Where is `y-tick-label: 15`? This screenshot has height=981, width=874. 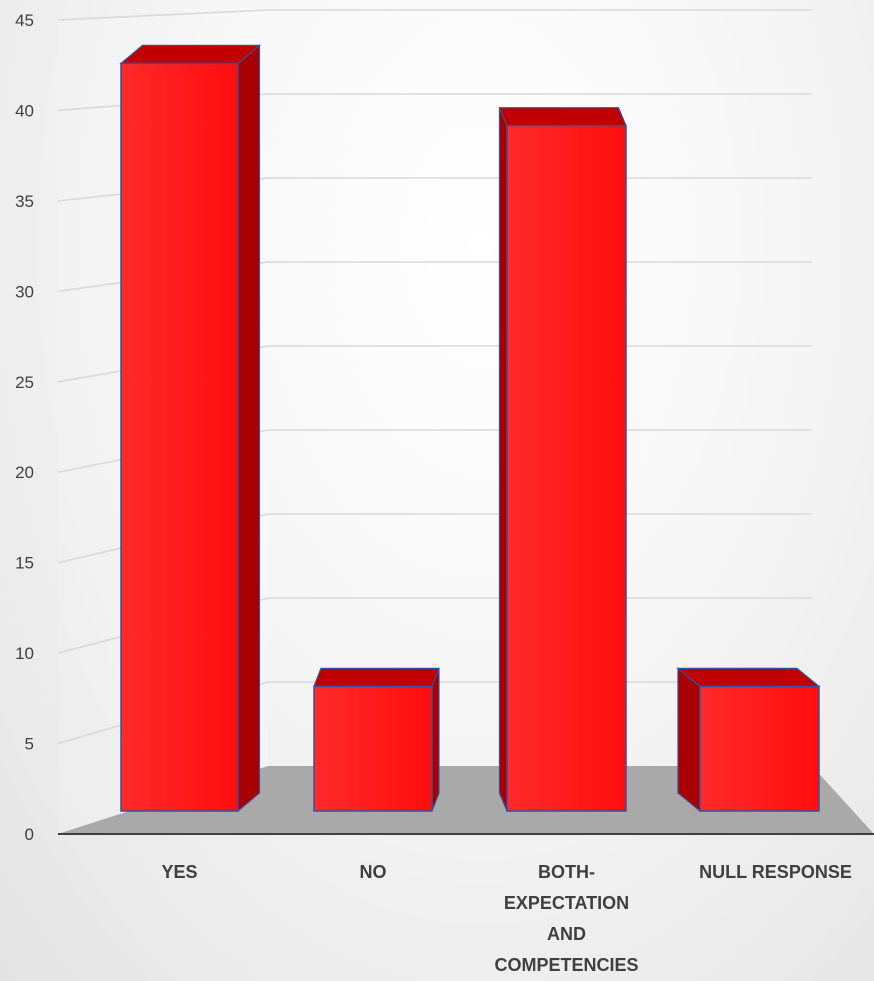 y-tick-label: 15 is located at coordinates (24, 563).